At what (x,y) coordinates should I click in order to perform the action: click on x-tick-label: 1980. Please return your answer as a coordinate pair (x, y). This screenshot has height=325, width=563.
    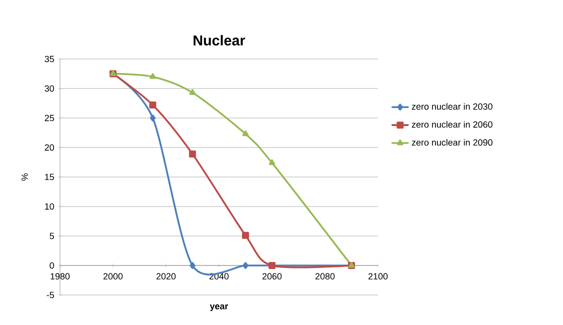
    Looking at the image, I should click on (60, 276).